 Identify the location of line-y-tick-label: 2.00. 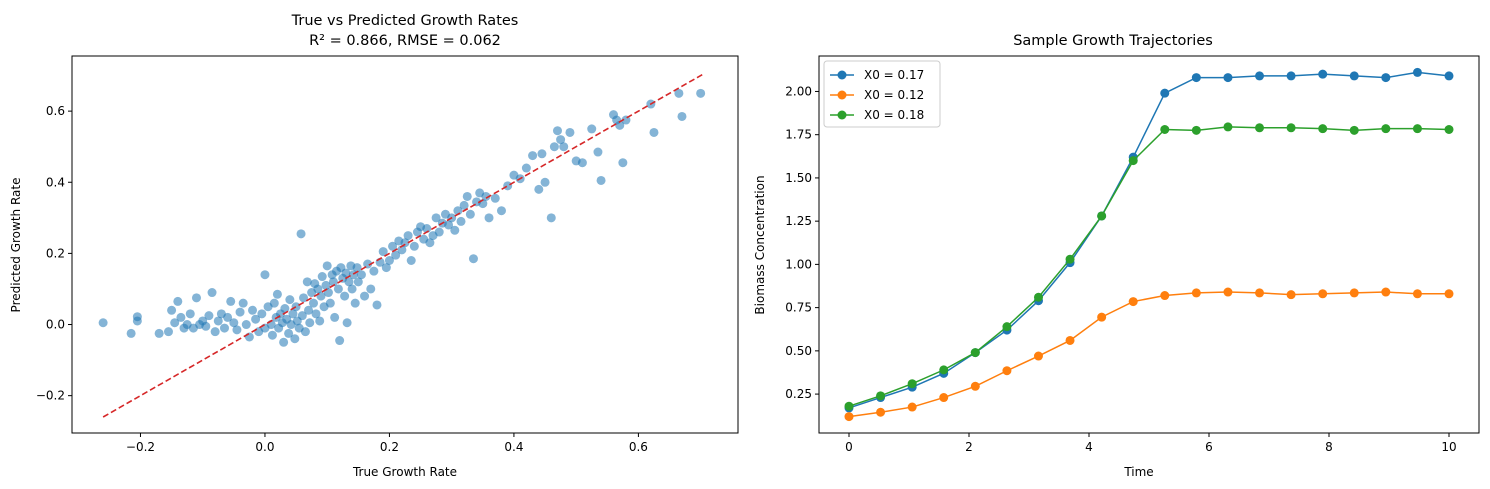
(798, 91).